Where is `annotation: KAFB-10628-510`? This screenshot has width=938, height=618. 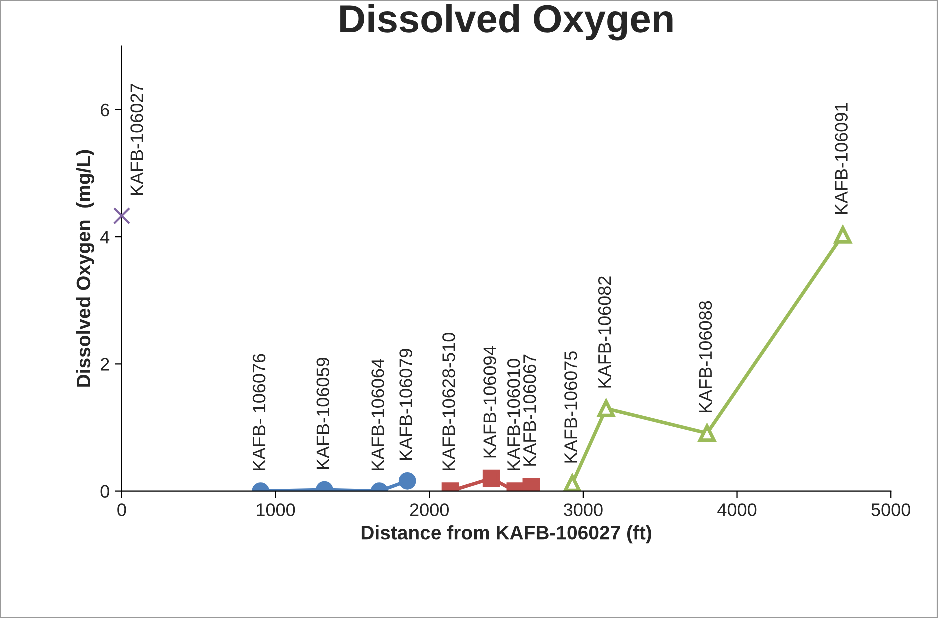
annotation: KAFB-10628-510 is located at coordinates (449, 401).